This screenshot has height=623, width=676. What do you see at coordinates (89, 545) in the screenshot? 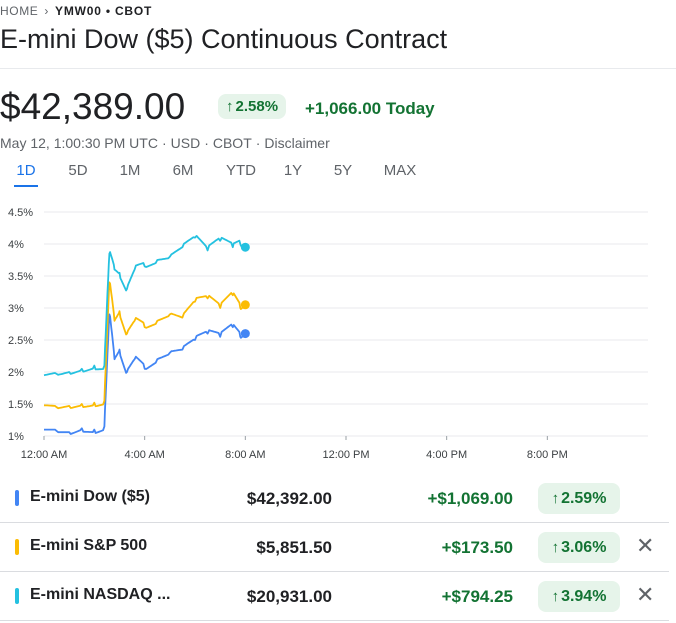
I see `compare-name: E-mini S&P 500` at bounding box center [89, 545].